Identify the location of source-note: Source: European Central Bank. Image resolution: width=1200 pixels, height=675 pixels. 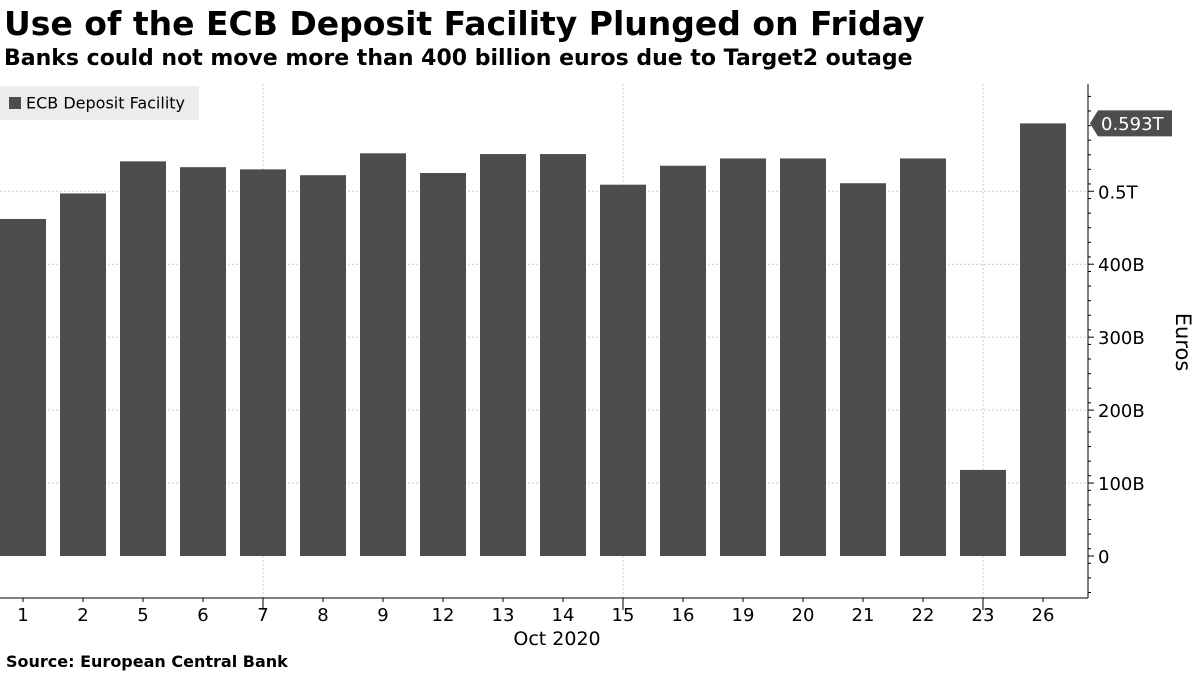
(147, 661).